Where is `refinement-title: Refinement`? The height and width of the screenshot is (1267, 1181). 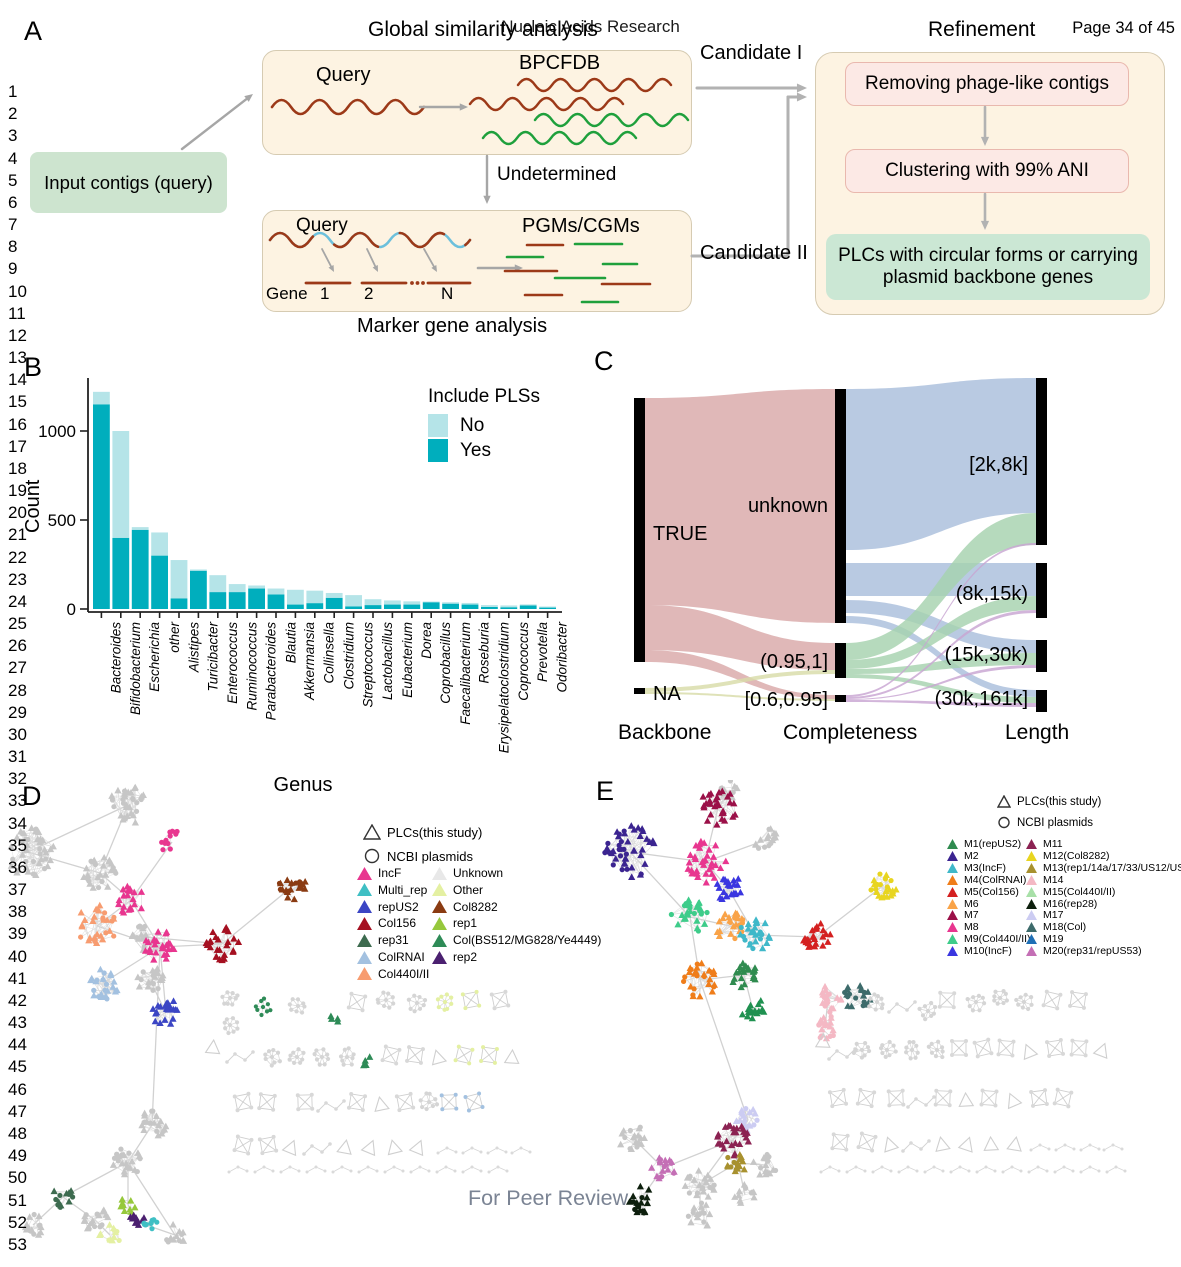
refinement-title: Refinement is located at coordinates (982, 29).